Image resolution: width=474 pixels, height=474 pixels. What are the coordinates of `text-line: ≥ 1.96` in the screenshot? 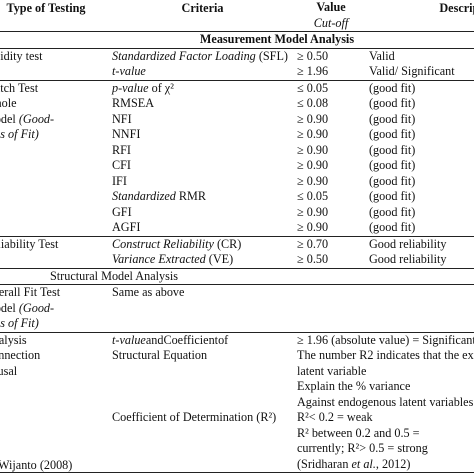 It's located at (331, 72).